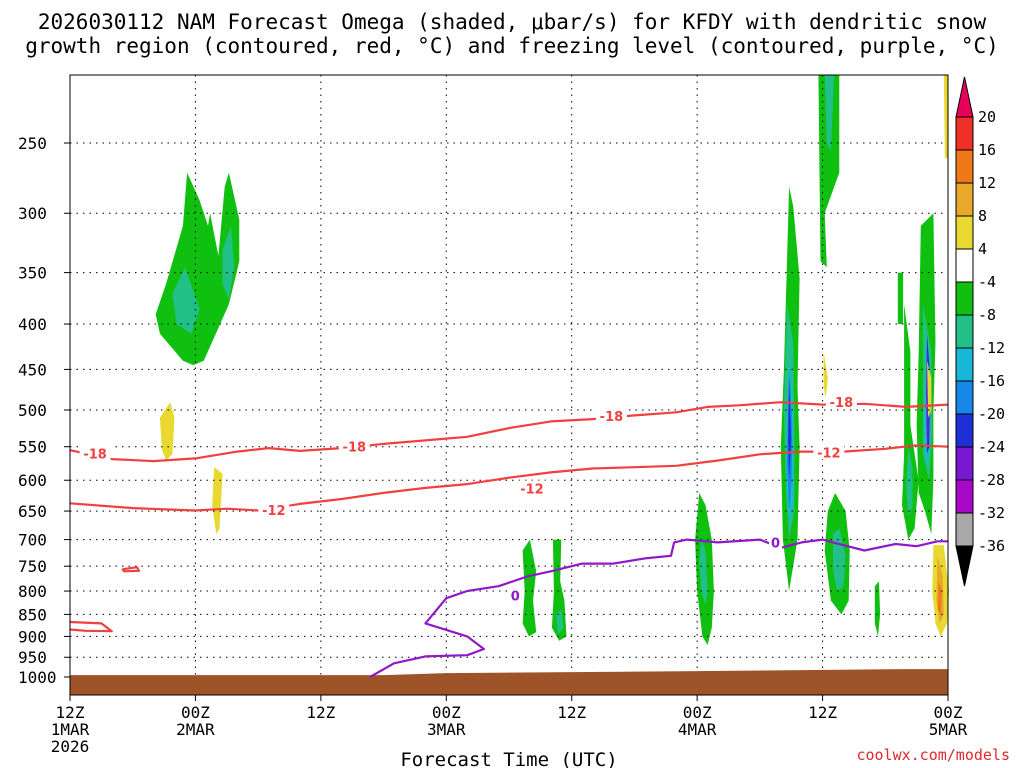 This screenshot has height=768, width=1024. What do you see at coordinates (933, 755) in the screenshot?
I see `credit-text: coolwx.com/models` at bounding box center [933, 755].